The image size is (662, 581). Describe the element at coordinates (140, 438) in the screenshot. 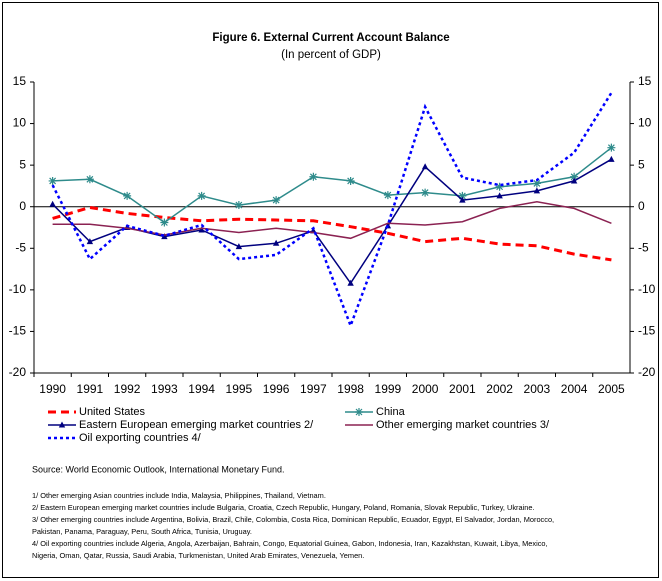

I see `legend-label: Oil exporting countries 4/` at that location.